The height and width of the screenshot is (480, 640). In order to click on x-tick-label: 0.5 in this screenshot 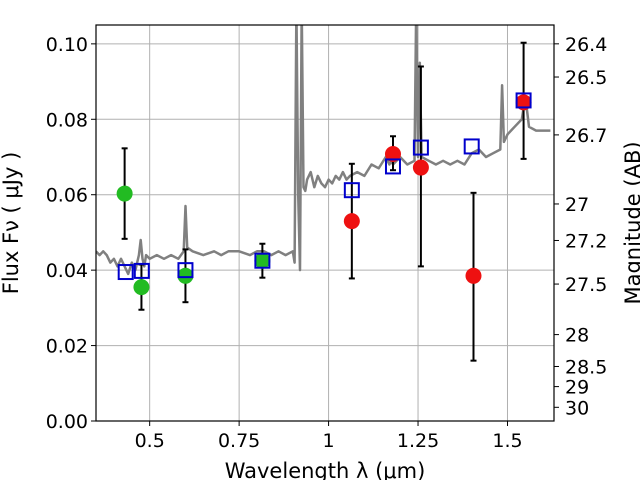, I will do `click(150, 441)`.